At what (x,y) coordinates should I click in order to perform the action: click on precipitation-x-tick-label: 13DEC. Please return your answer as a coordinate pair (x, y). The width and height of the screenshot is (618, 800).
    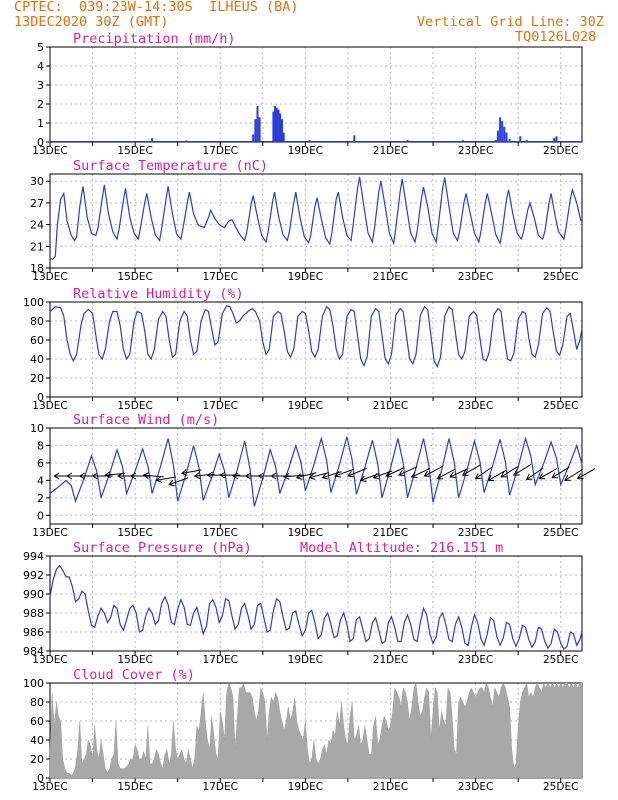
    Looking at the image, I should click on (49, 151).